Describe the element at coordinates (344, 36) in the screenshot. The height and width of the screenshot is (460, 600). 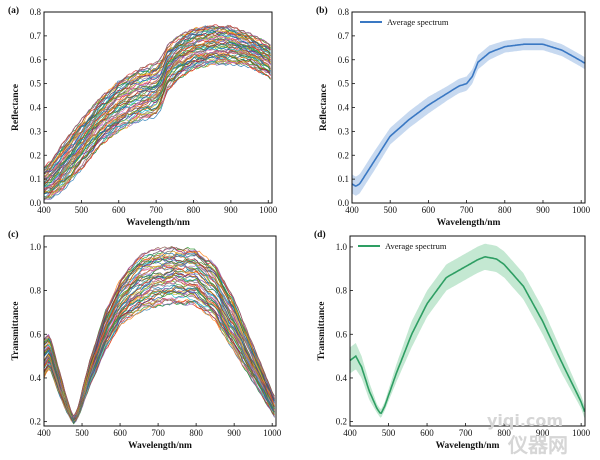
I see `y-tick-label: 0.7` at that location.